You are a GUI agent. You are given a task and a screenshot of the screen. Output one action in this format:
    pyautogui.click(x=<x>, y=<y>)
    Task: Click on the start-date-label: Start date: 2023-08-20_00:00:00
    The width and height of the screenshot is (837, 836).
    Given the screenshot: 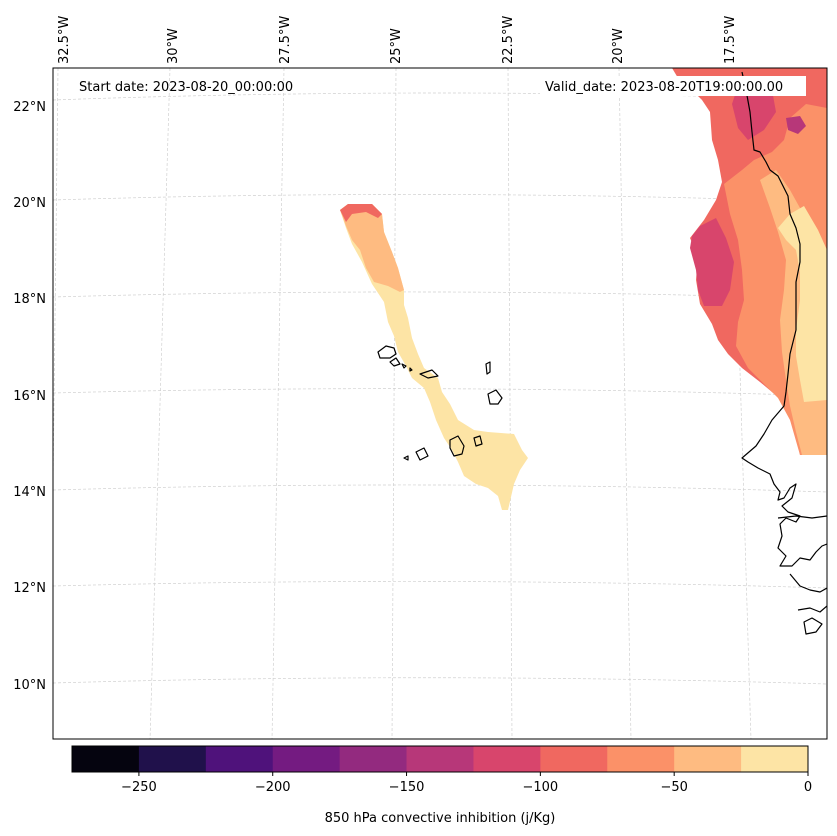 What is the action you would take?
    pyautogui.click(x=186, y=87)
    